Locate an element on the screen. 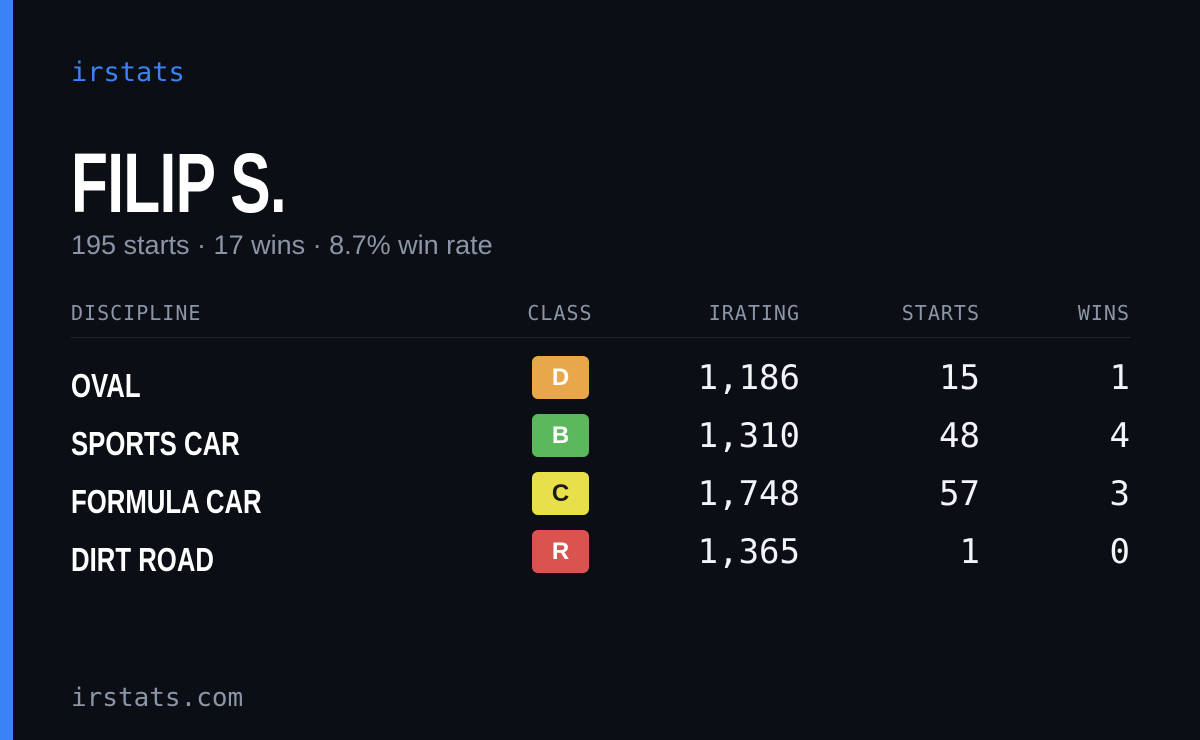 Image resolution: width=1200 pixels, height=740 pixels. footer: irstats.com is located at coordinates (157, 698).